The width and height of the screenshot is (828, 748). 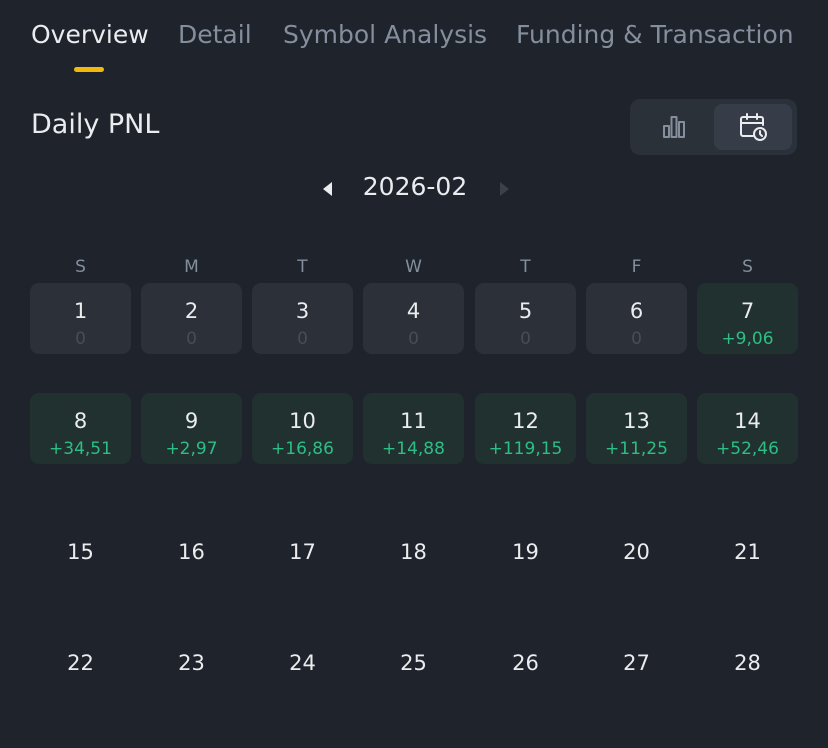 What do you see at coordinates (525, 552) in the screenshot?
I see `day-number: 19` at bounding box center [525, 552].